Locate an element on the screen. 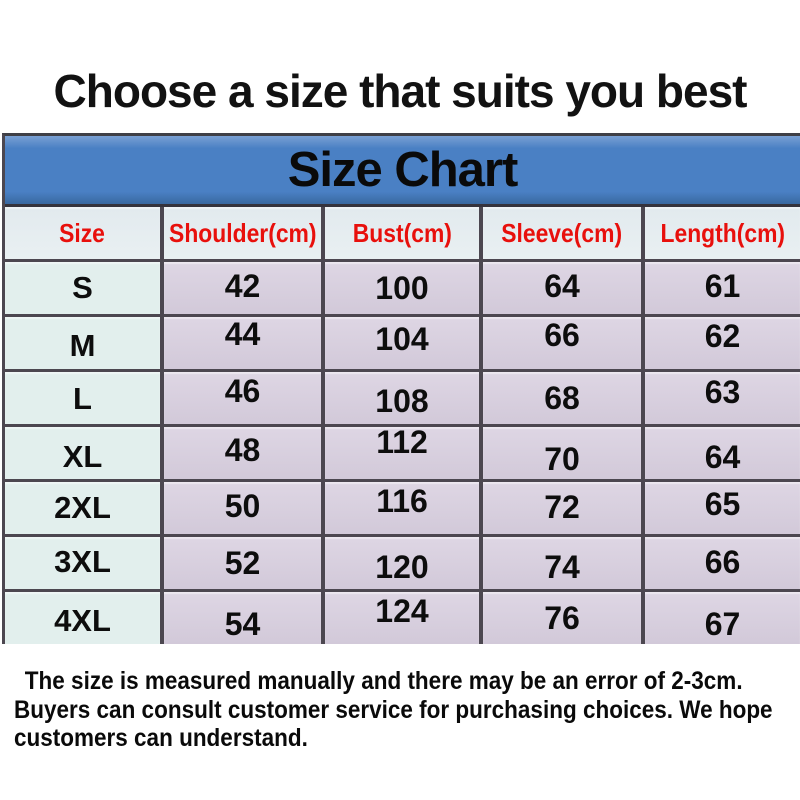 The height and width of the screenshot is (800, 800). size-label: L is located at coordinates (82, 398).